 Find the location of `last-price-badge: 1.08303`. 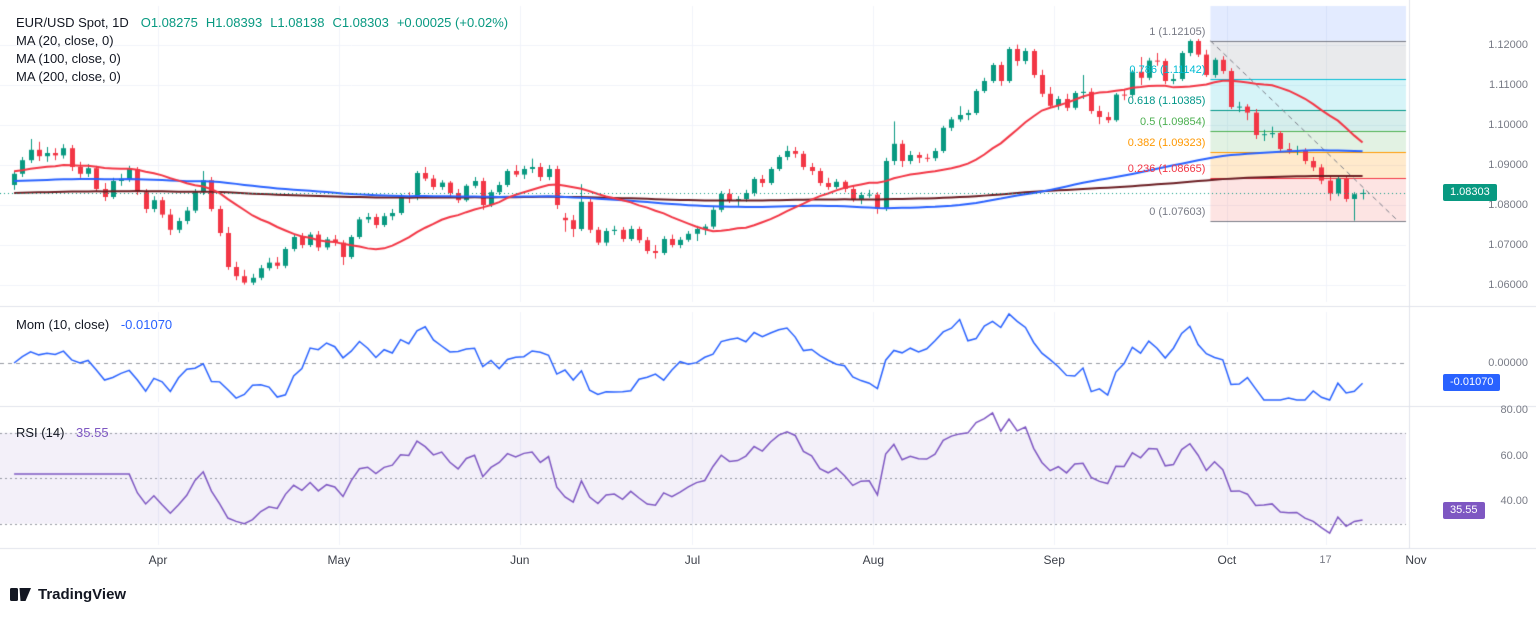

last-price-badge: 1.08303 is located at coordinates (1470, 192).